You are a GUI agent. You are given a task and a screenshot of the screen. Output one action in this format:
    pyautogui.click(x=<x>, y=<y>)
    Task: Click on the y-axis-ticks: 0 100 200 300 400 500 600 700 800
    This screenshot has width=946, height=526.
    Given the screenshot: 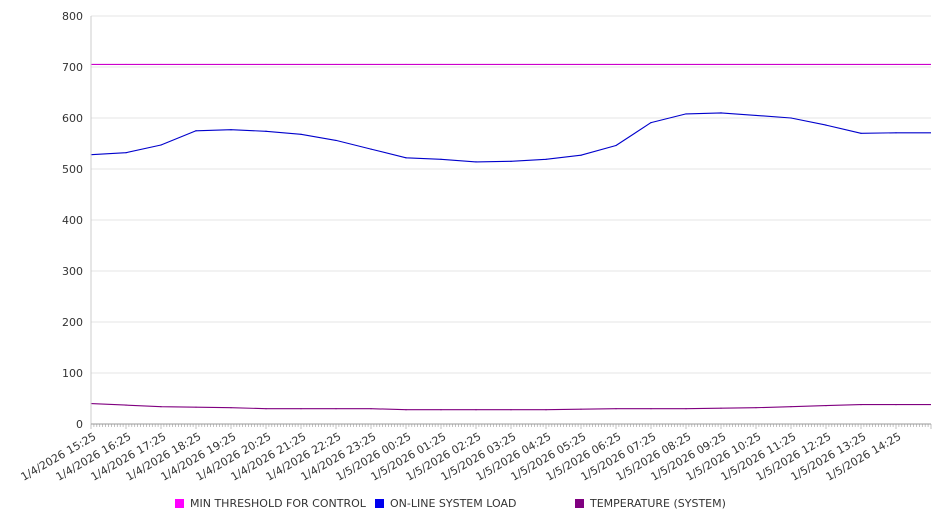 What is the action you would take?
    pyautogui.click(x=72, y=220)
    